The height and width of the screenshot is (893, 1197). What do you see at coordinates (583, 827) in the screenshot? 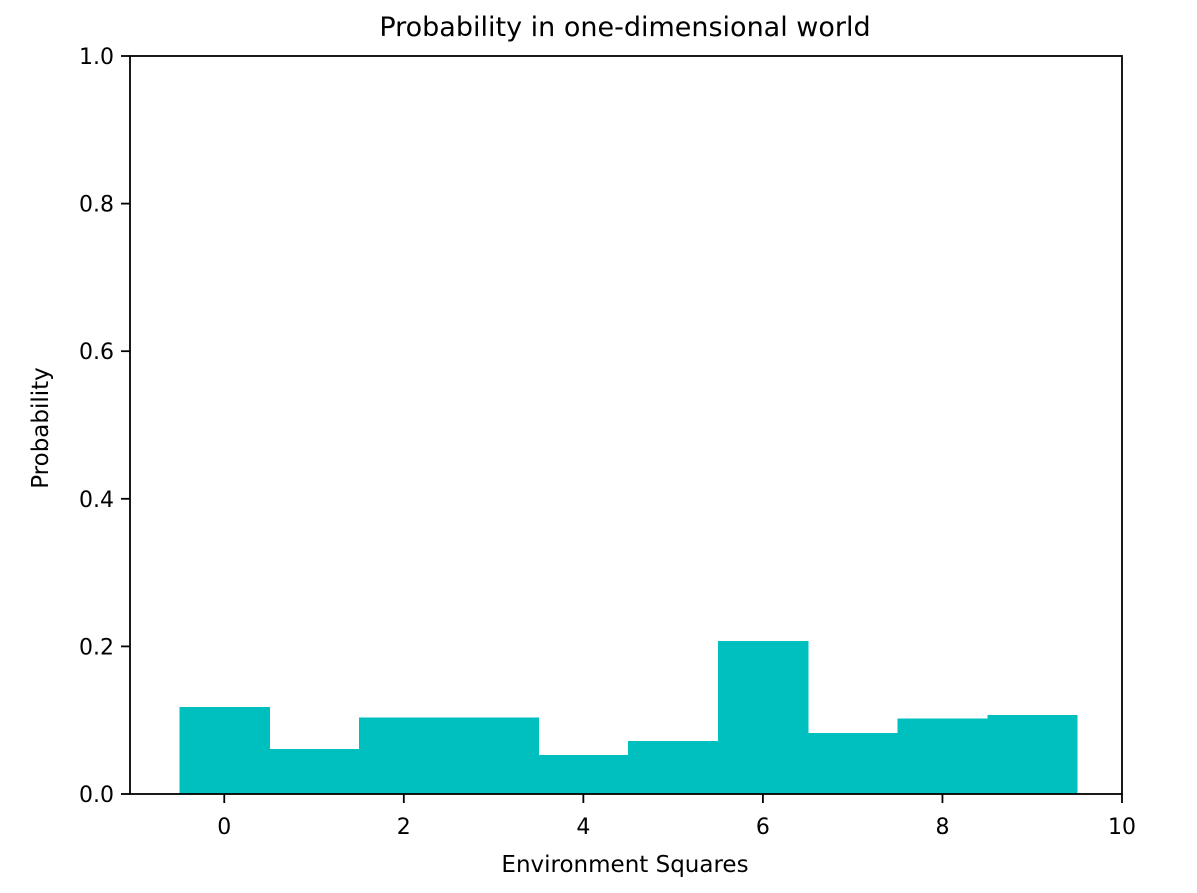
I see `x-tick-label-4: 4` at bounding box center [583, 827].